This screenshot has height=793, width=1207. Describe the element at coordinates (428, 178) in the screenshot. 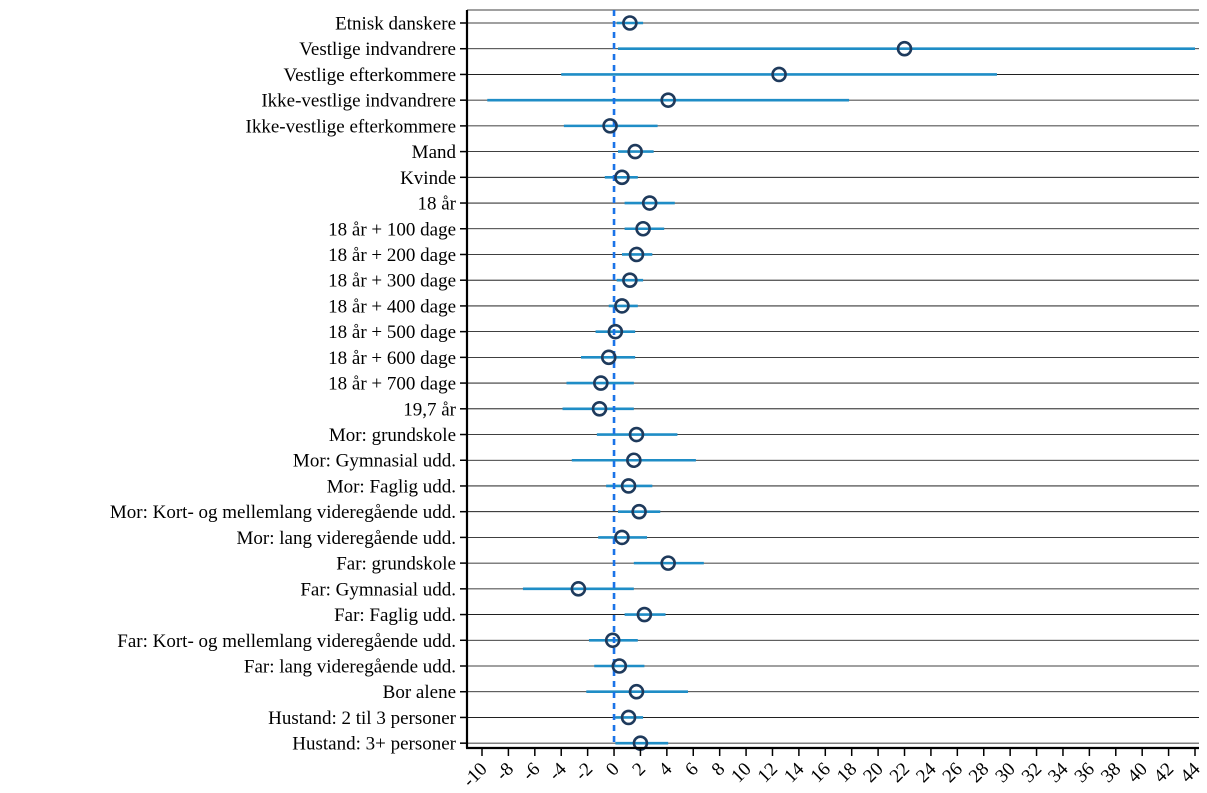

I see `category-label: Kvinde` at that location.